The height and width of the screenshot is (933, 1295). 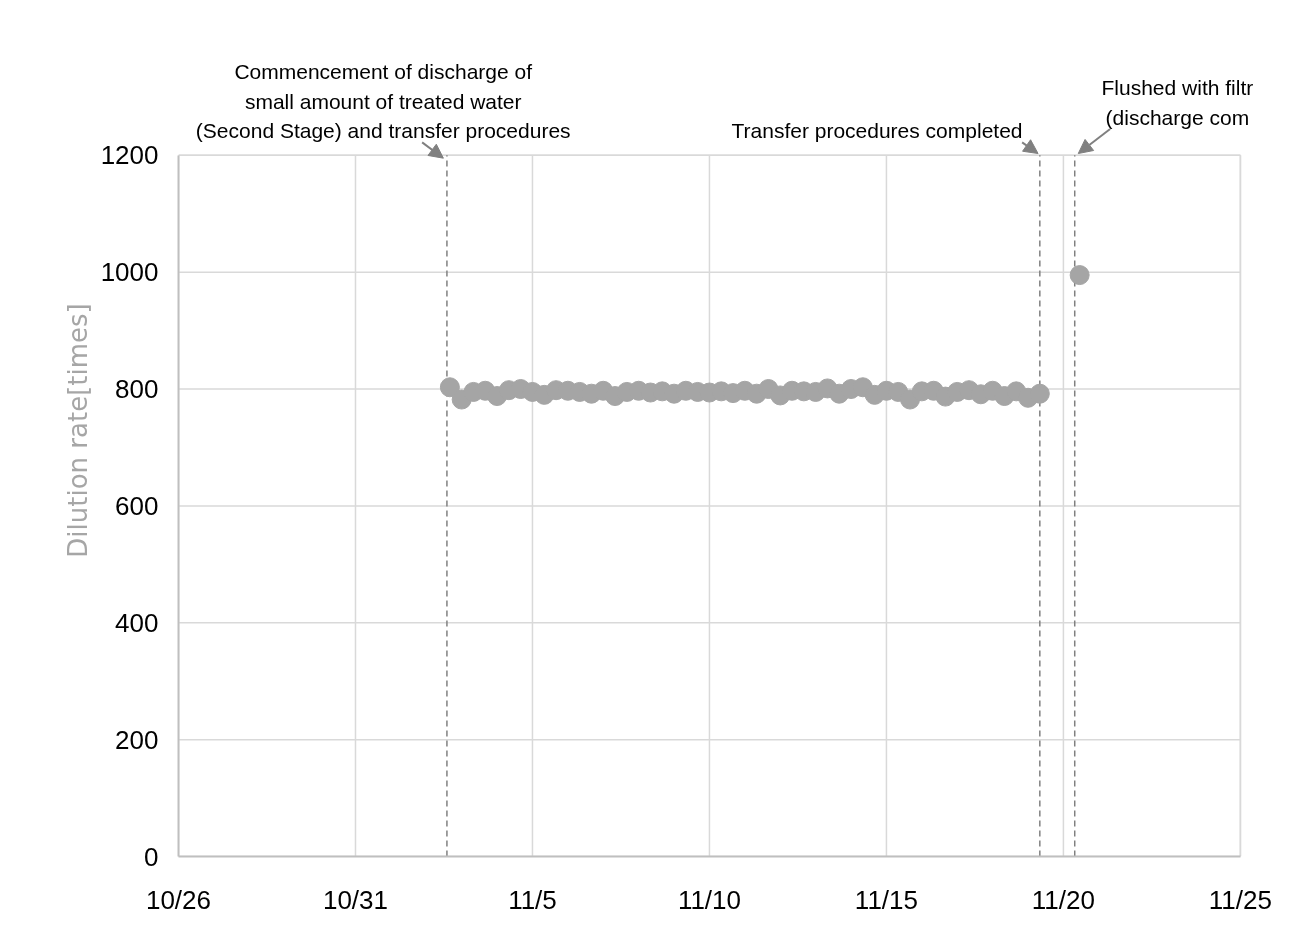 What do you see at coordinates (886, 899) in the screenshot?
I see `x-tick-label: 11/15` at bounding box center [886, 899].